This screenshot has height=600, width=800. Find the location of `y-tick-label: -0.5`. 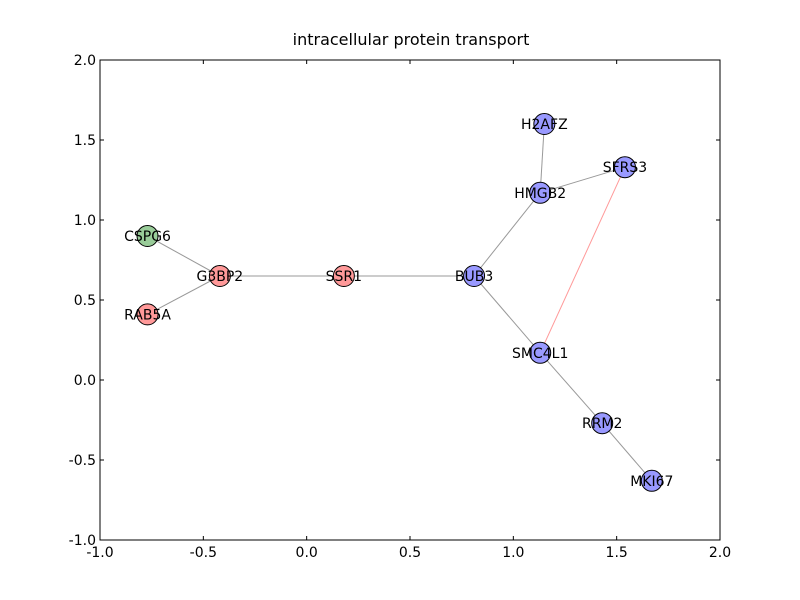

y-tick-label: -0.5 is located at coordinates (82, 461).